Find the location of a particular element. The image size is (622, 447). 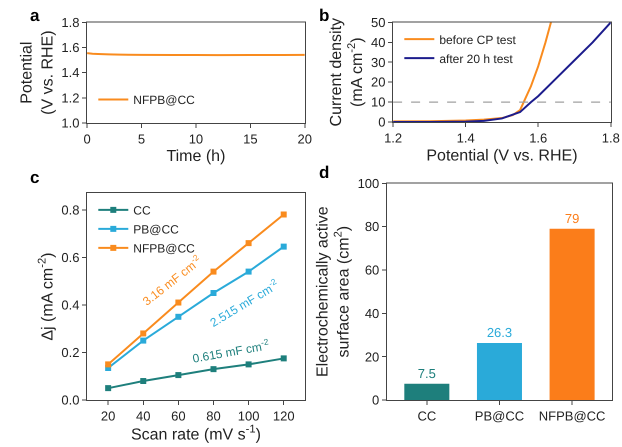

y-tick-label: 50 is located at coordinates (378, 22).